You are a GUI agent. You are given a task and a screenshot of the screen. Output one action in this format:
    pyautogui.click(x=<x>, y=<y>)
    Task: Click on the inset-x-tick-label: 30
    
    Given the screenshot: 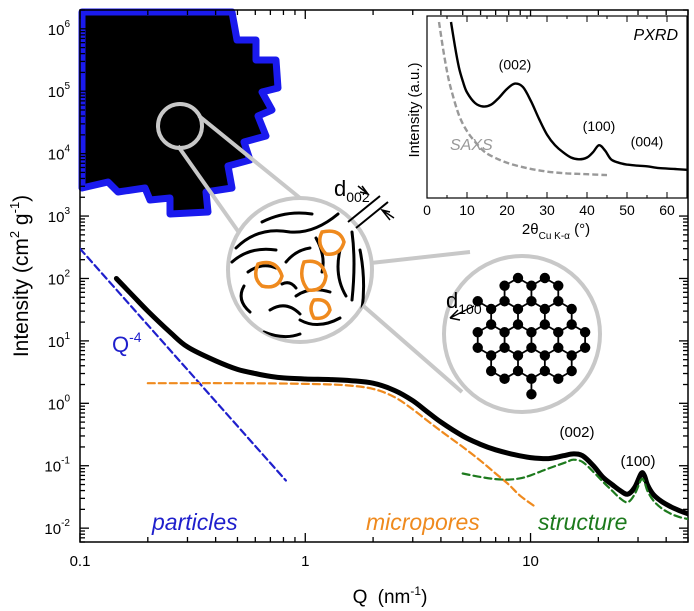 What is the action you would take?
    pyautogui.click(x=547, y=210)
    